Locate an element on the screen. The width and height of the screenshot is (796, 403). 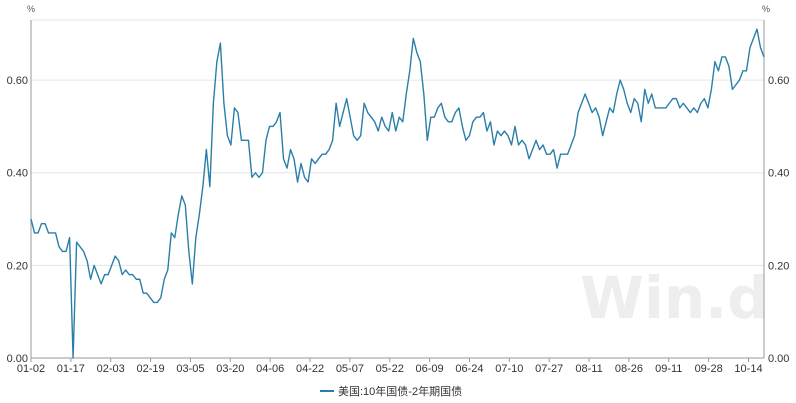
x-tick-label: 05-22 is located at coordinates (390, 369).